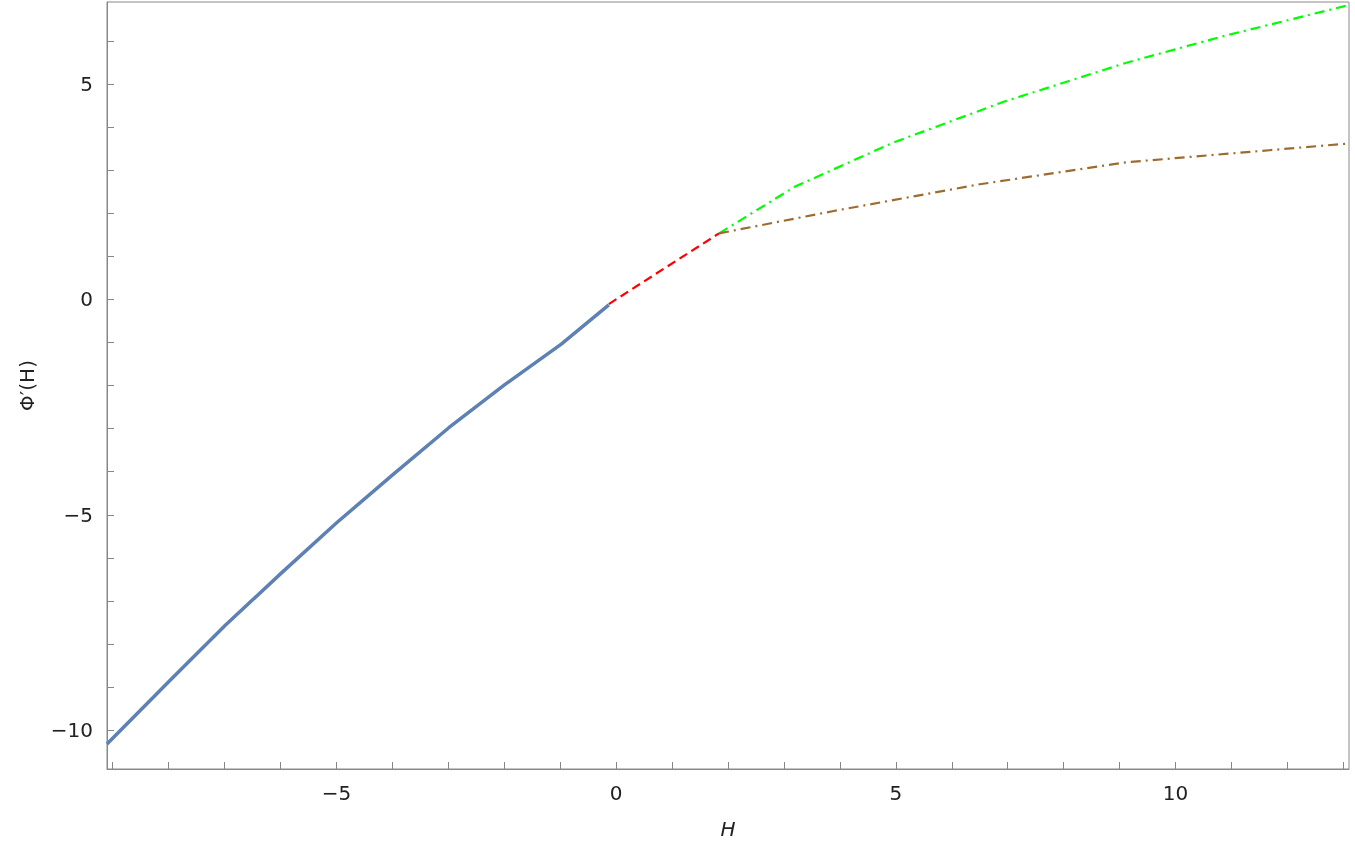  What do you see at coordinates (1175, 793) in the screenshot?
I see `x-tick-label: 10` at bounding box center [1175, 793].